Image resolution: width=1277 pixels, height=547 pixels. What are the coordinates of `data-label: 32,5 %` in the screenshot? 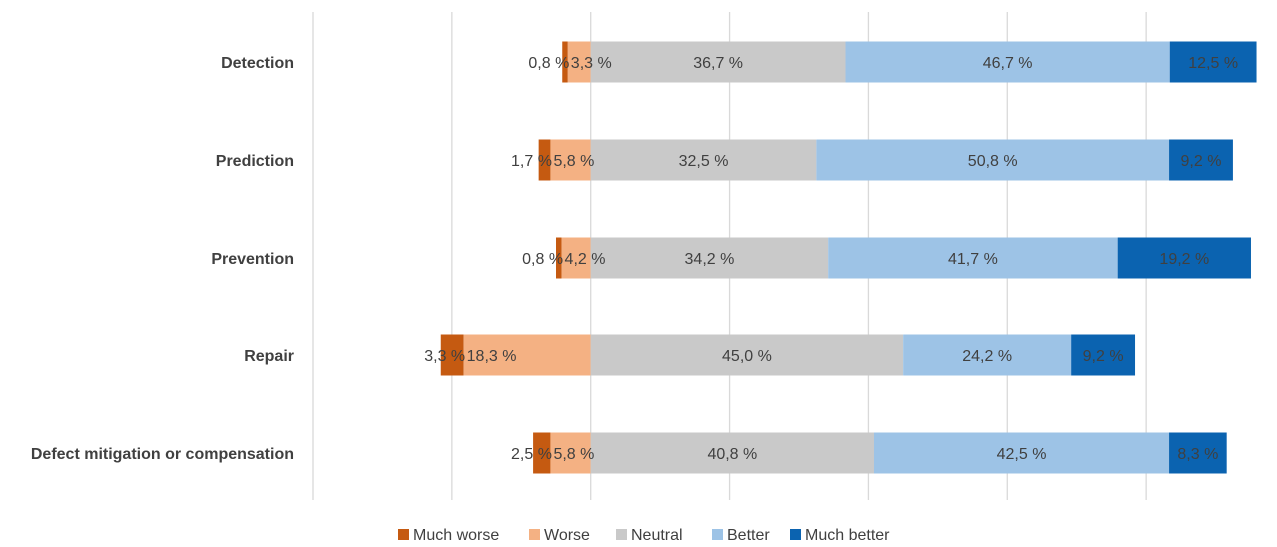 It's located at (704, 161).